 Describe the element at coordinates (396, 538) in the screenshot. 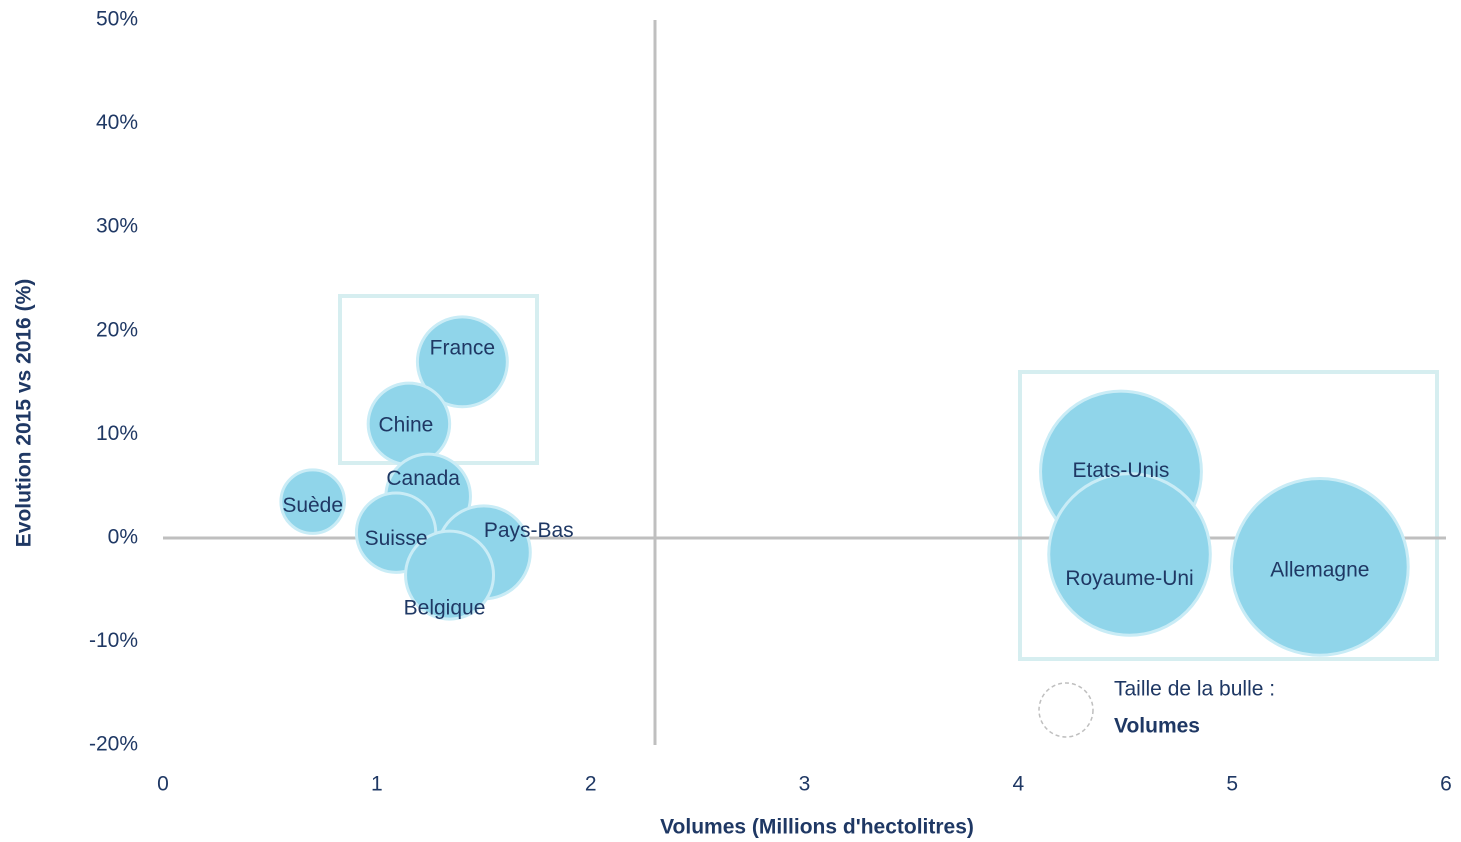

I see `bubble-label: Suisse` at that location.